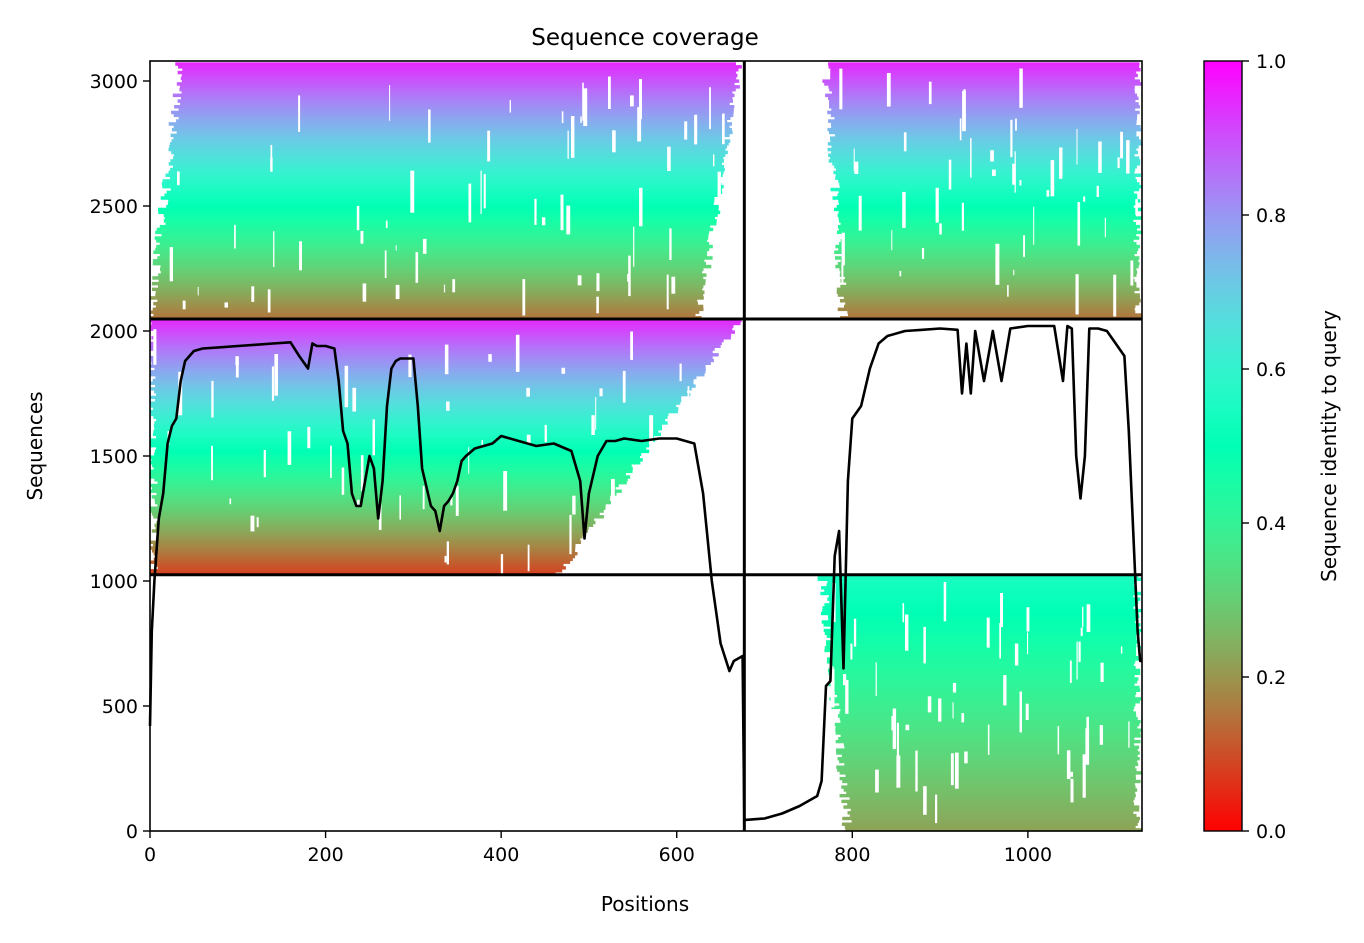 This screenshot has height=943, width=1364. Describe the element at coordinates (35, 445) in the screenshot. I see `y-axis-label: Sequences` at that location.